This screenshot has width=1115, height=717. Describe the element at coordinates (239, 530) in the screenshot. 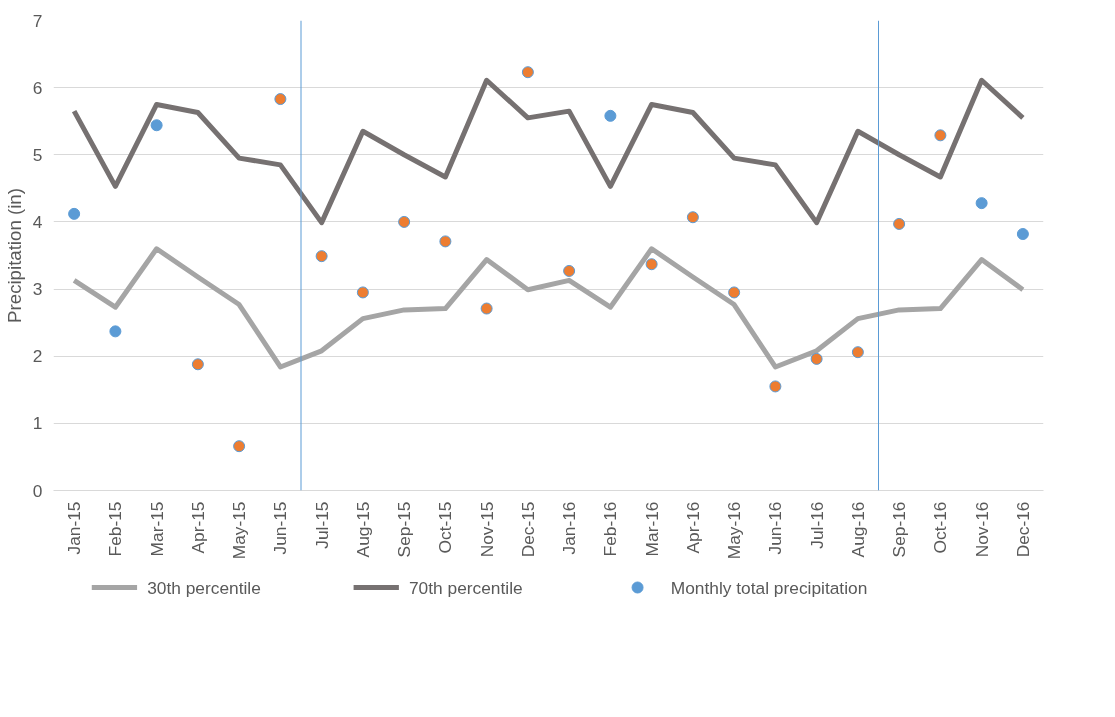

I see `x-tick-label: May-15` at that location.